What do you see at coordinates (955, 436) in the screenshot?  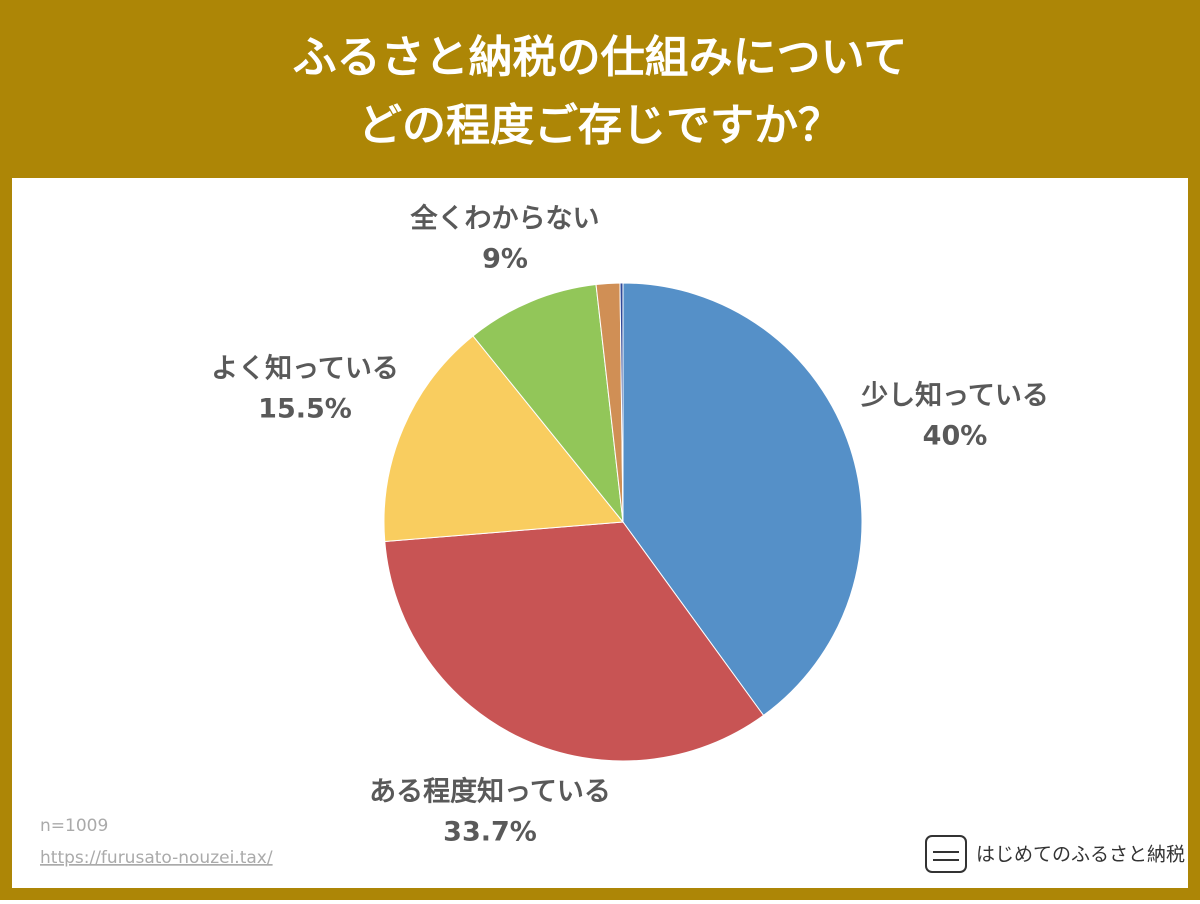 I see `slice-value: 40%` at bounding box center [955, 436].